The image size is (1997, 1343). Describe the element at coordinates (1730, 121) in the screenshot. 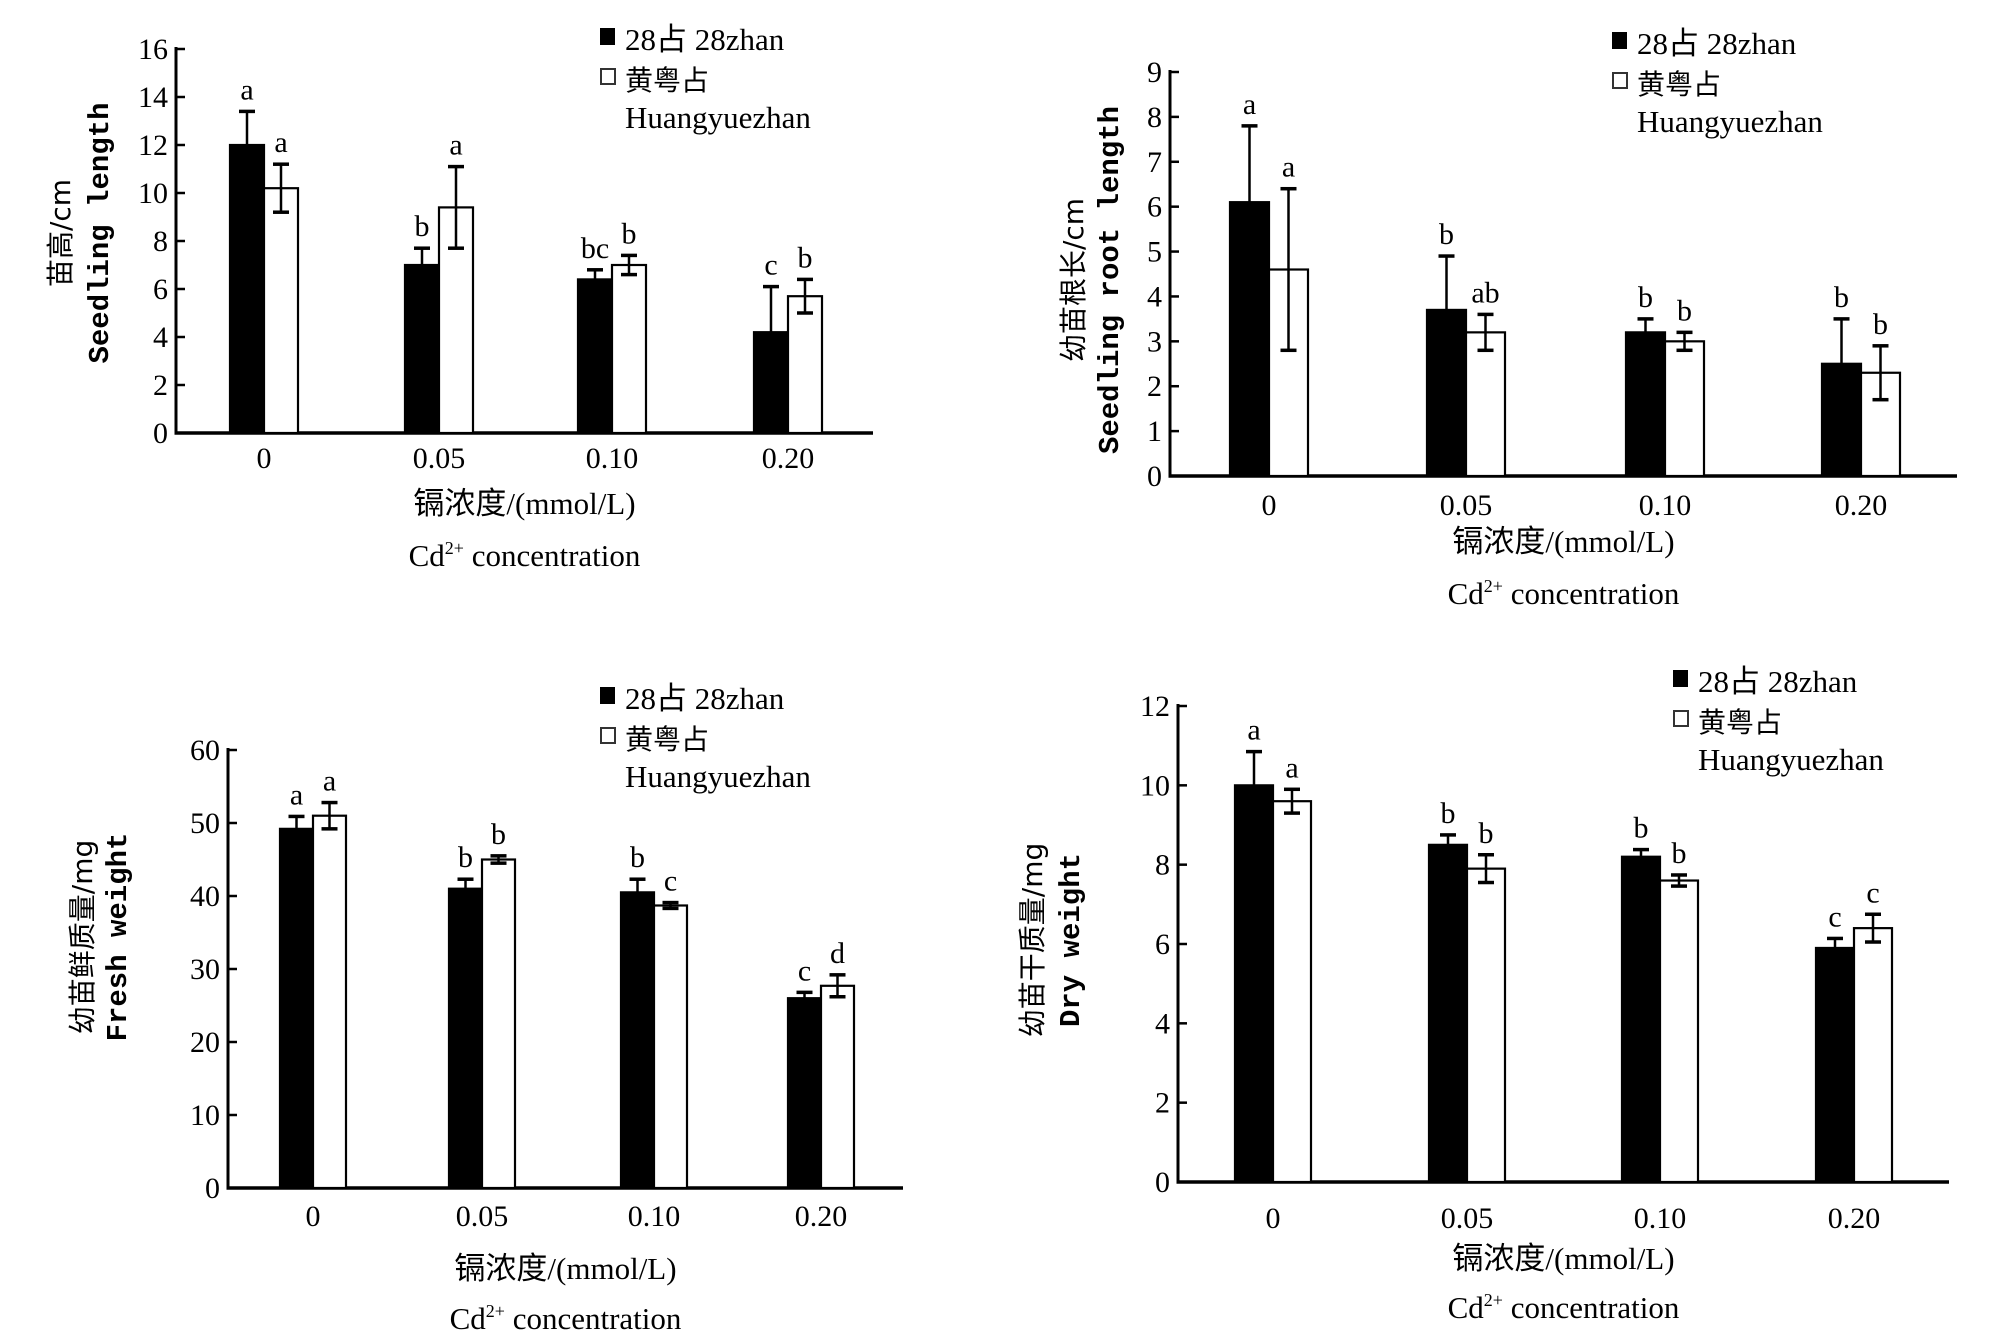

I see `legend-label-huangyuezhan-en: Huangyuezhan` at that location.